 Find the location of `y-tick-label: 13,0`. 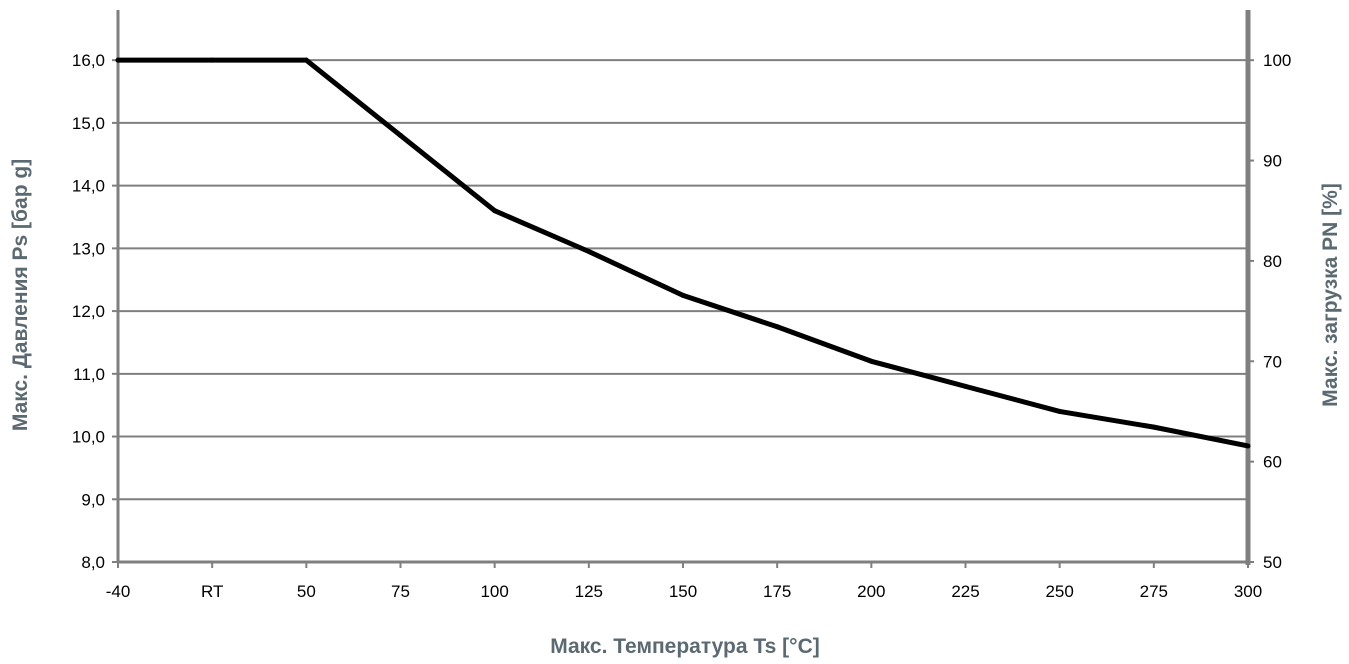

y-tick-label: 13,0 is located at coordinates (88, 248).